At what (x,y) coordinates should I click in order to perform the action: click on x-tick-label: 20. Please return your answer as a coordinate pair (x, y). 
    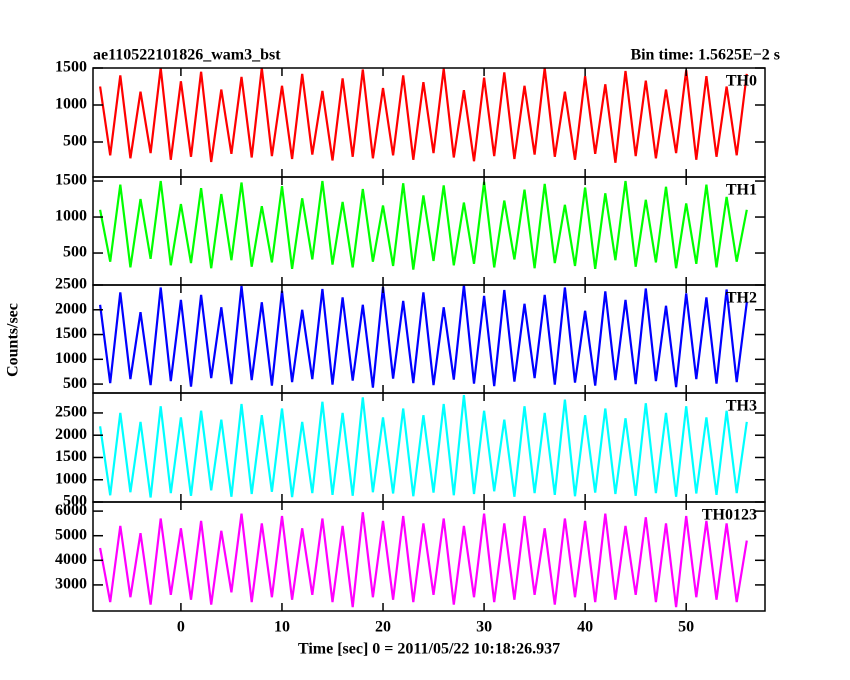
    Looking at the image, I should click on (383, 627).